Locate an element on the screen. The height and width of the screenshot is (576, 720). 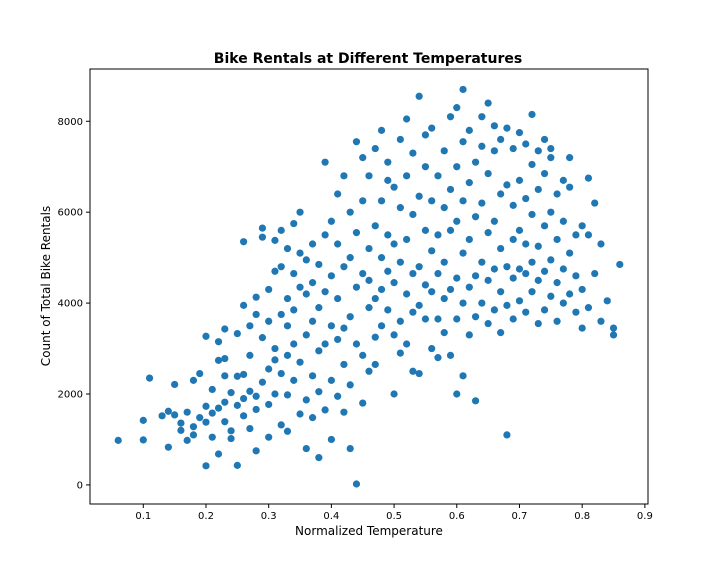
x-tick-label: 0.7 is located at coordinates (520, 516).